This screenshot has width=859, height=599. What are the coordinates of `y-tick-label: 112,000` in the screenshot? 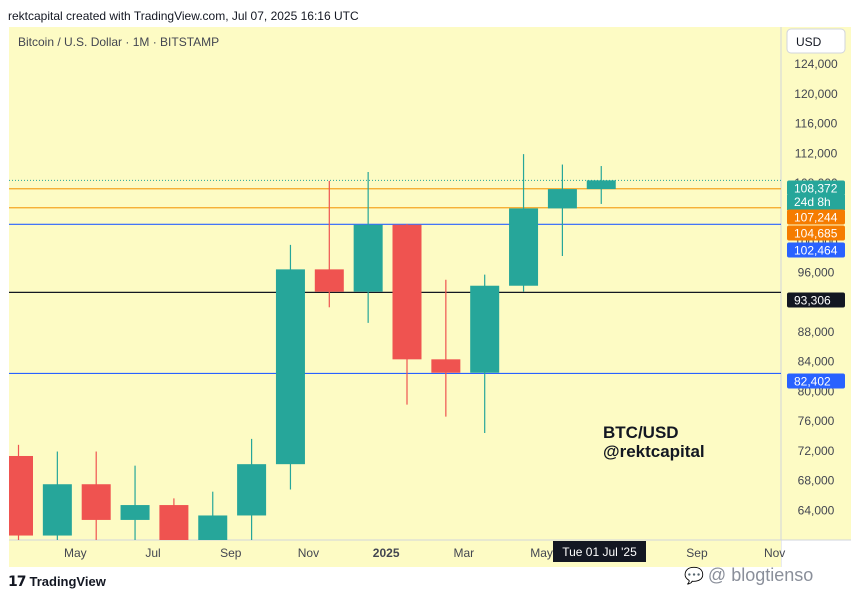 It's located at (816, 153).